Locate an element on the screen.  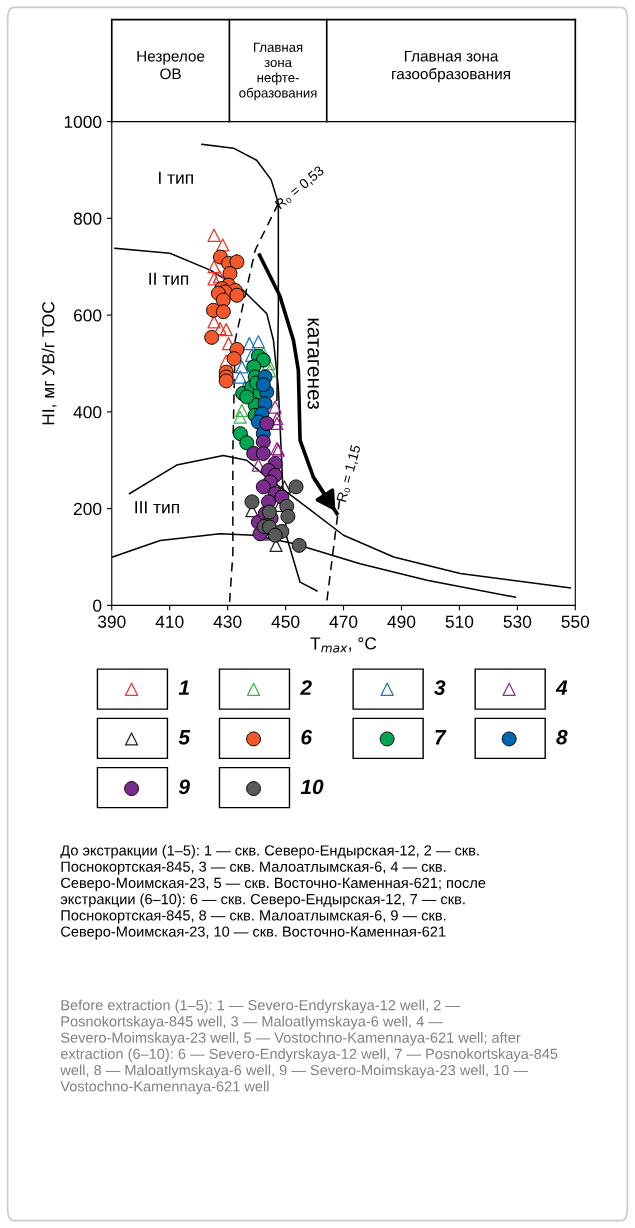
y-tick-label: 600 is located at coordinates (87, 315).